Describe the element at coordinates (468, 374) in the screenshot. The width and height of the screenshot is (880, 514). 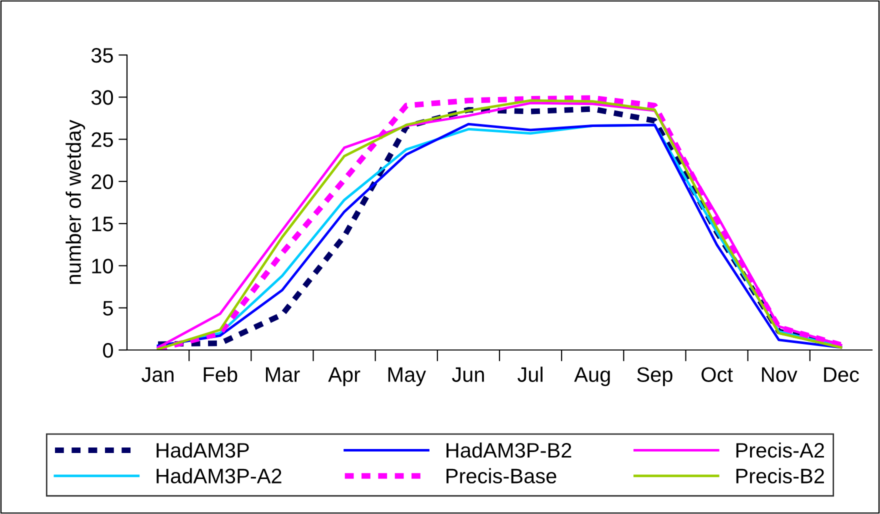
I see `x-tick-label: Jun` at that location.